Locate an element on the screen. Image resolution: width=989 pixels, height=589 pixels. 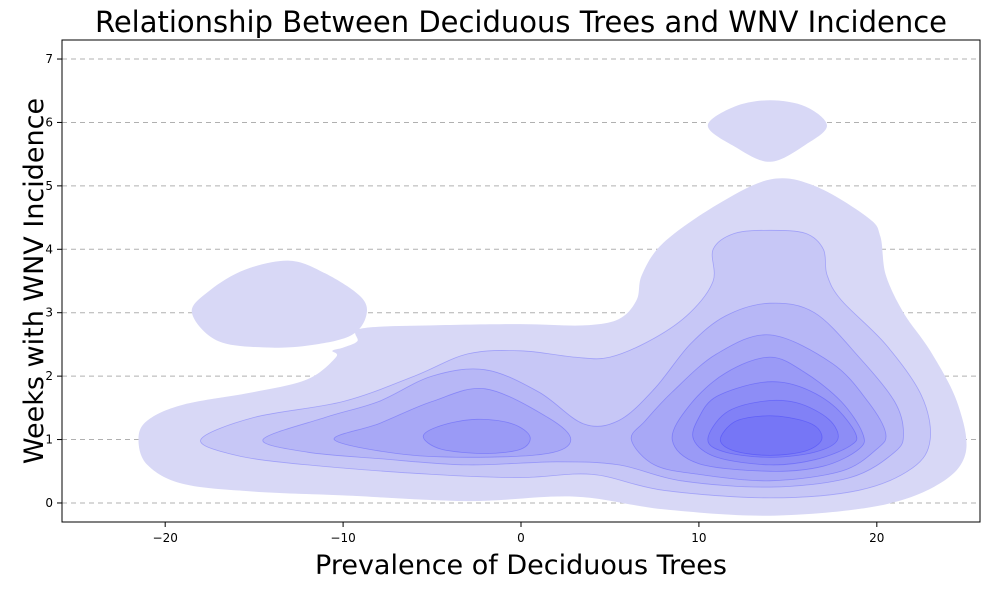
y-tick-label: 1 is located at coordinates (49, 440).